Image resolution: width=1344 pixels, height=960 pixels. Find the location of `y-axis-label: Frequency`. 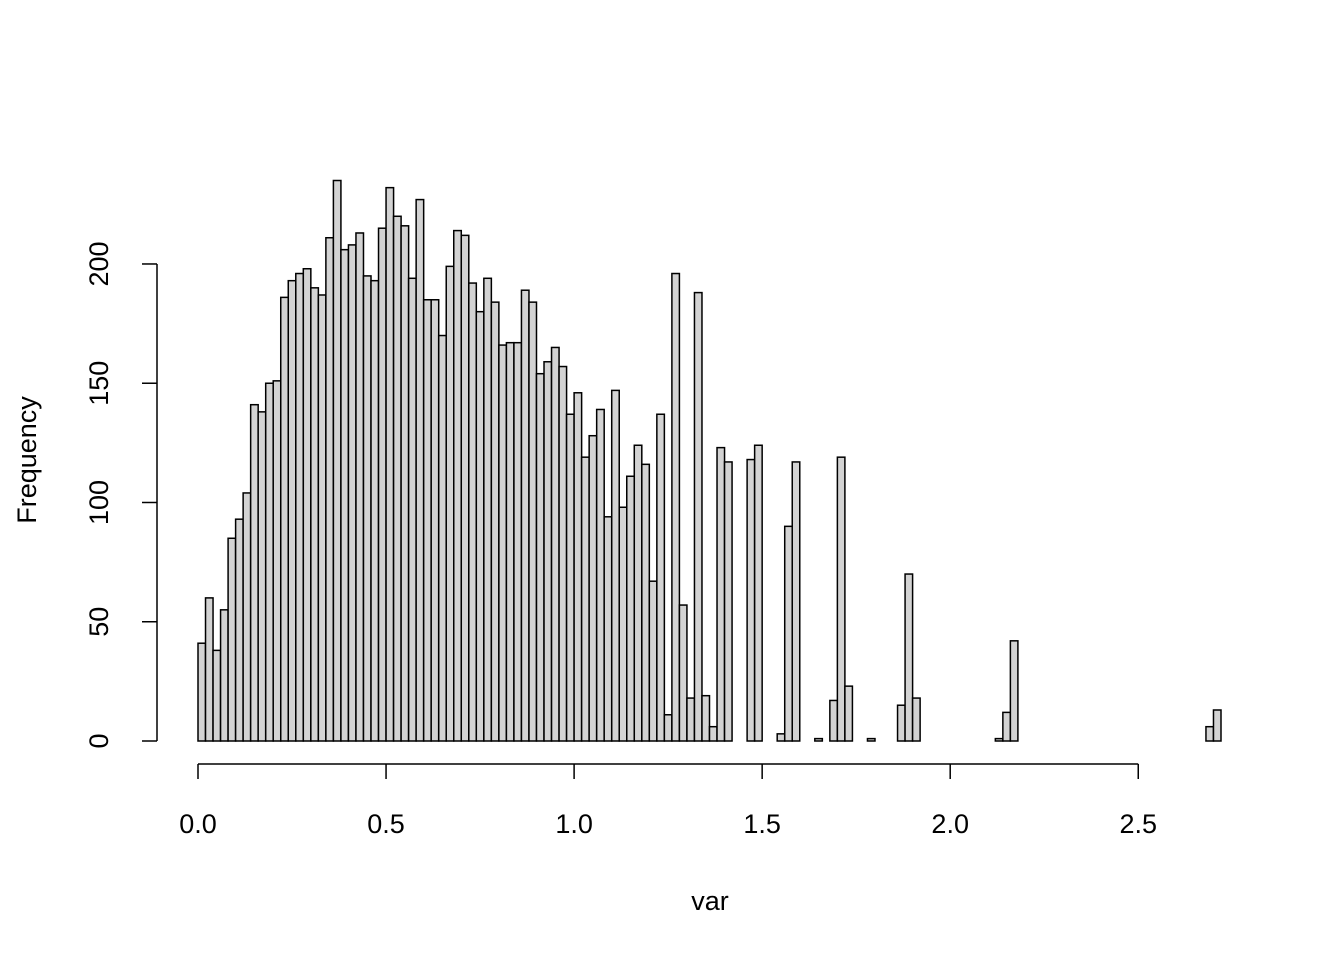

y-axis-label: Frequency is located at coordinates (27, 460).